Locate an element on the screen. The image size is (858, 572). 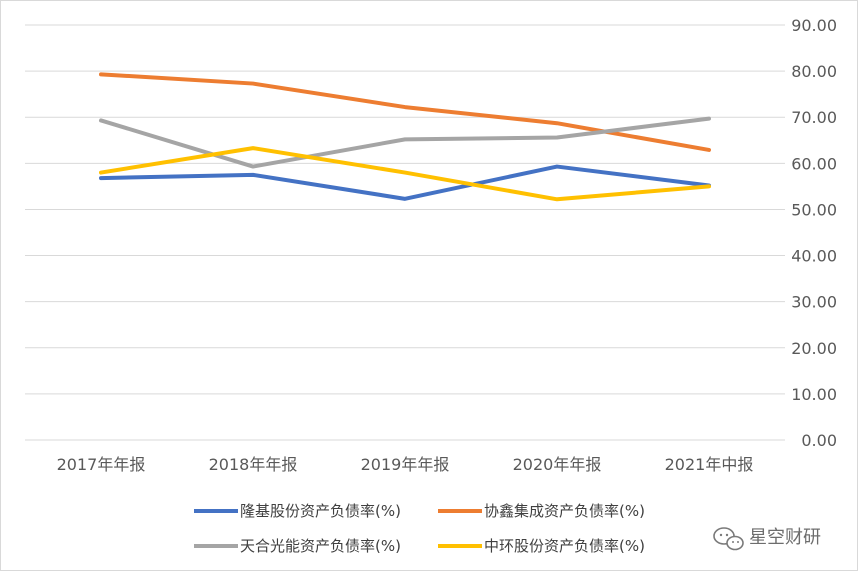
y-tick-label: 10.00 is located at coordinates (814, 394).